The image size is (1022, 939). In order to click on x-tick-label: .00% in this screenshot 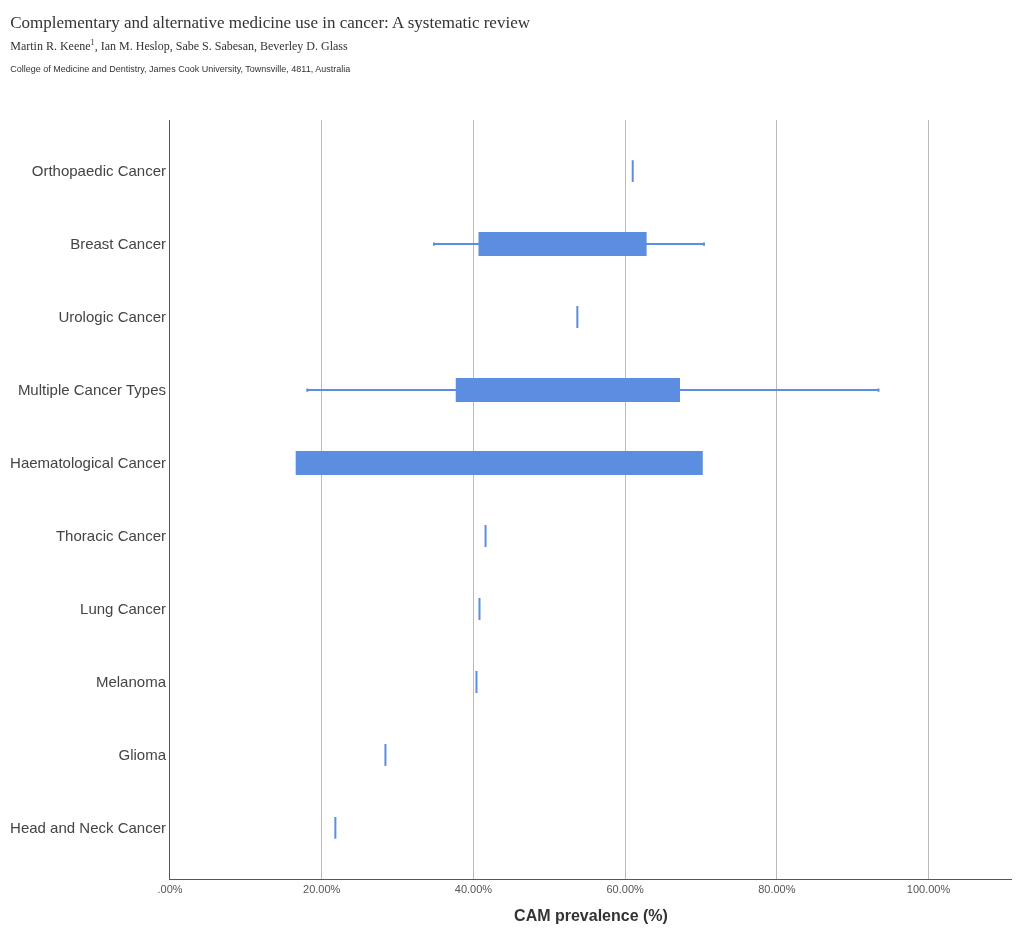, I will do `click(170, 889)`.